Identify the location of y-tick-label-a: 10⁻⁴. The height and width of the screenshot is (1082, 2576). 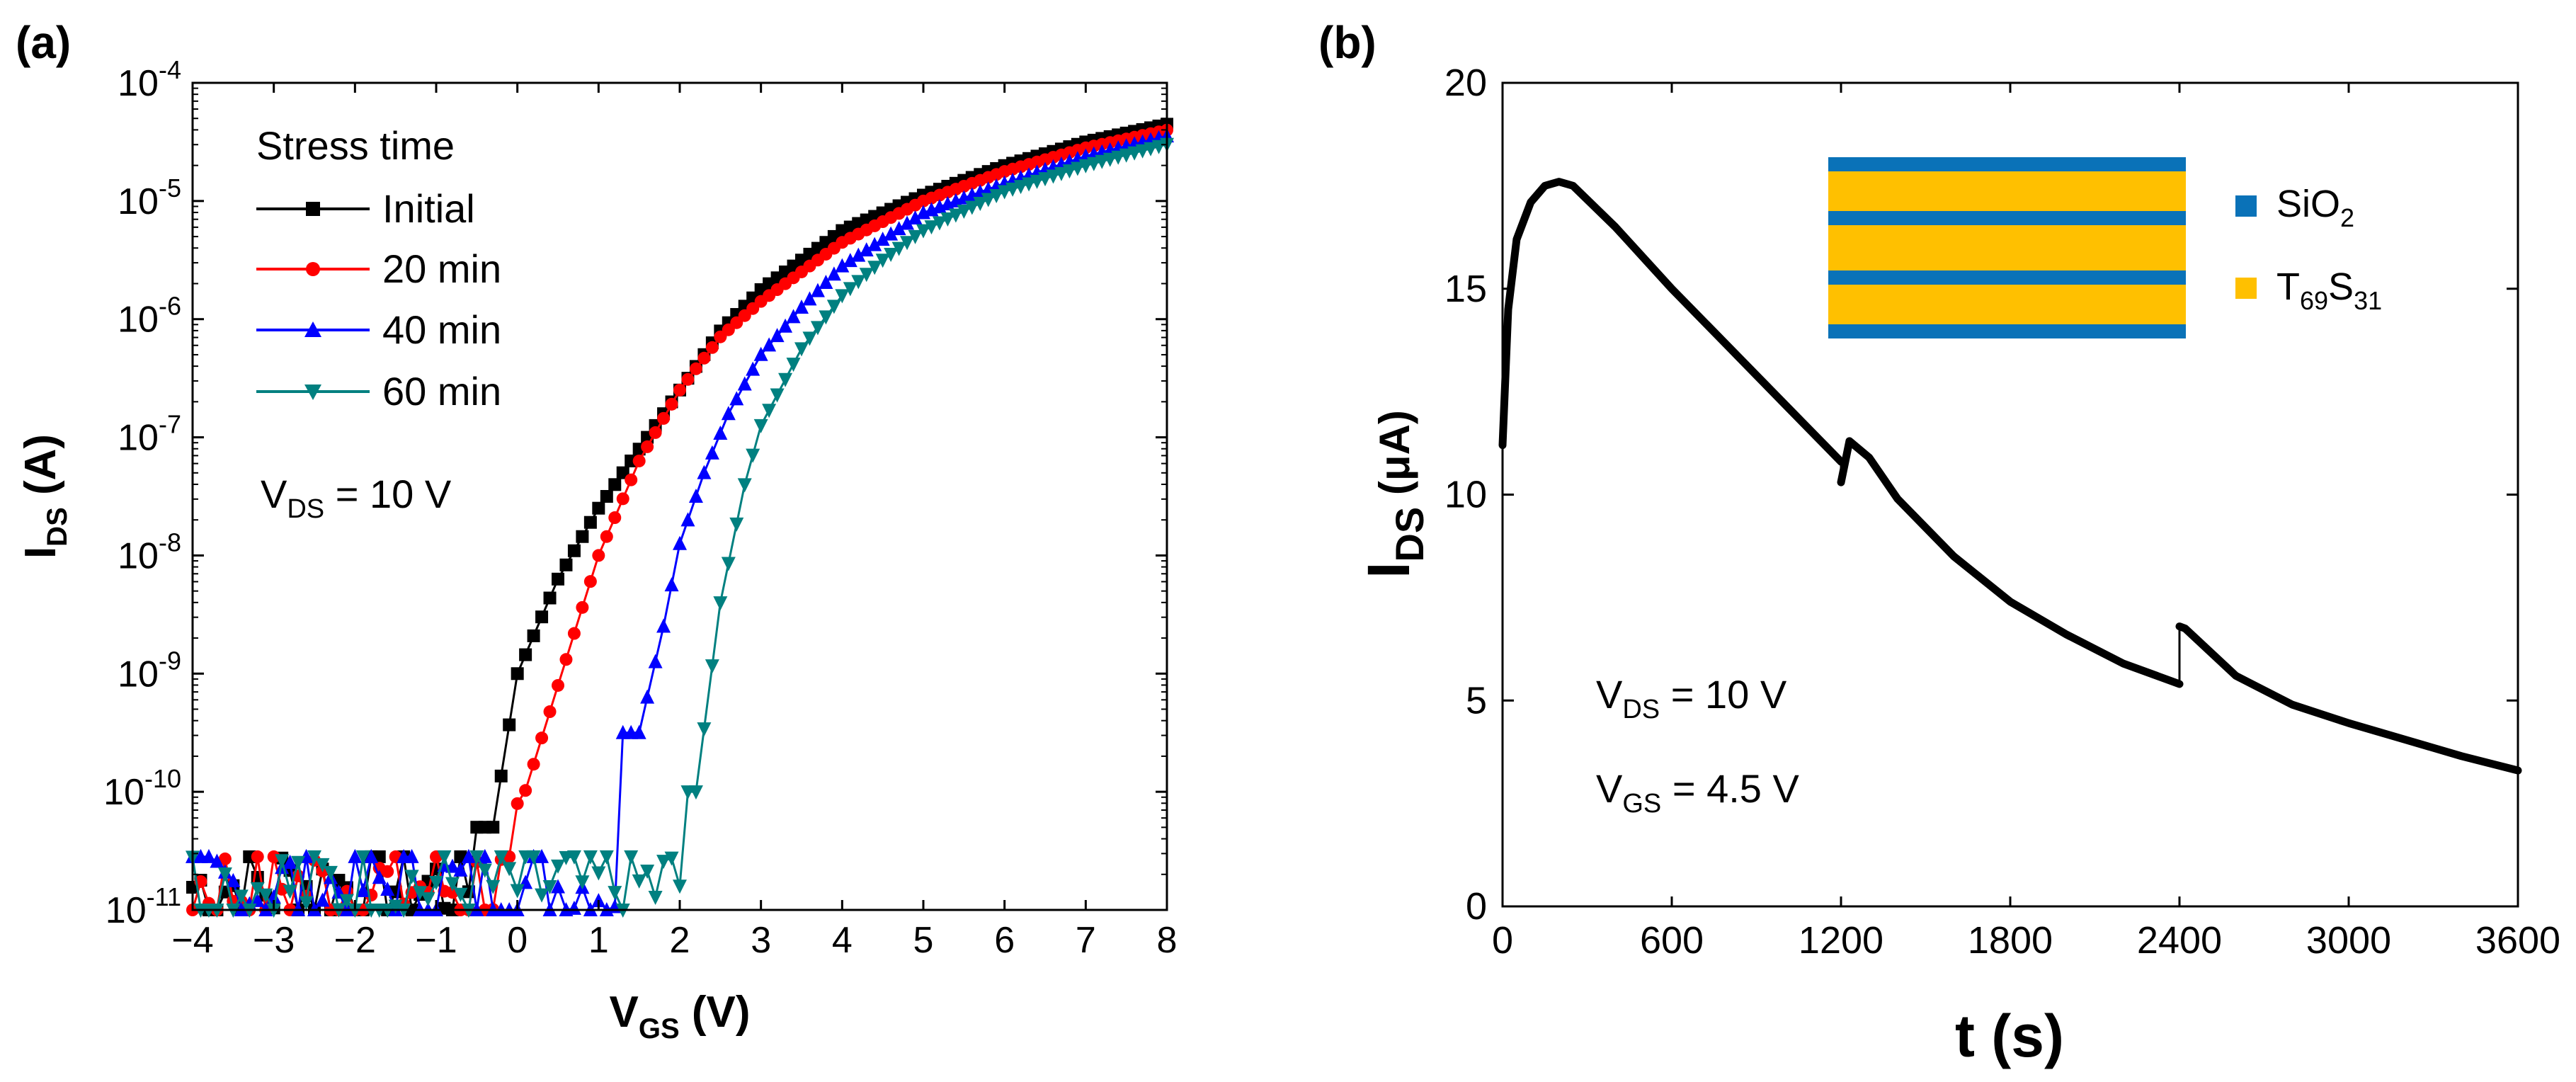
(149, 79).